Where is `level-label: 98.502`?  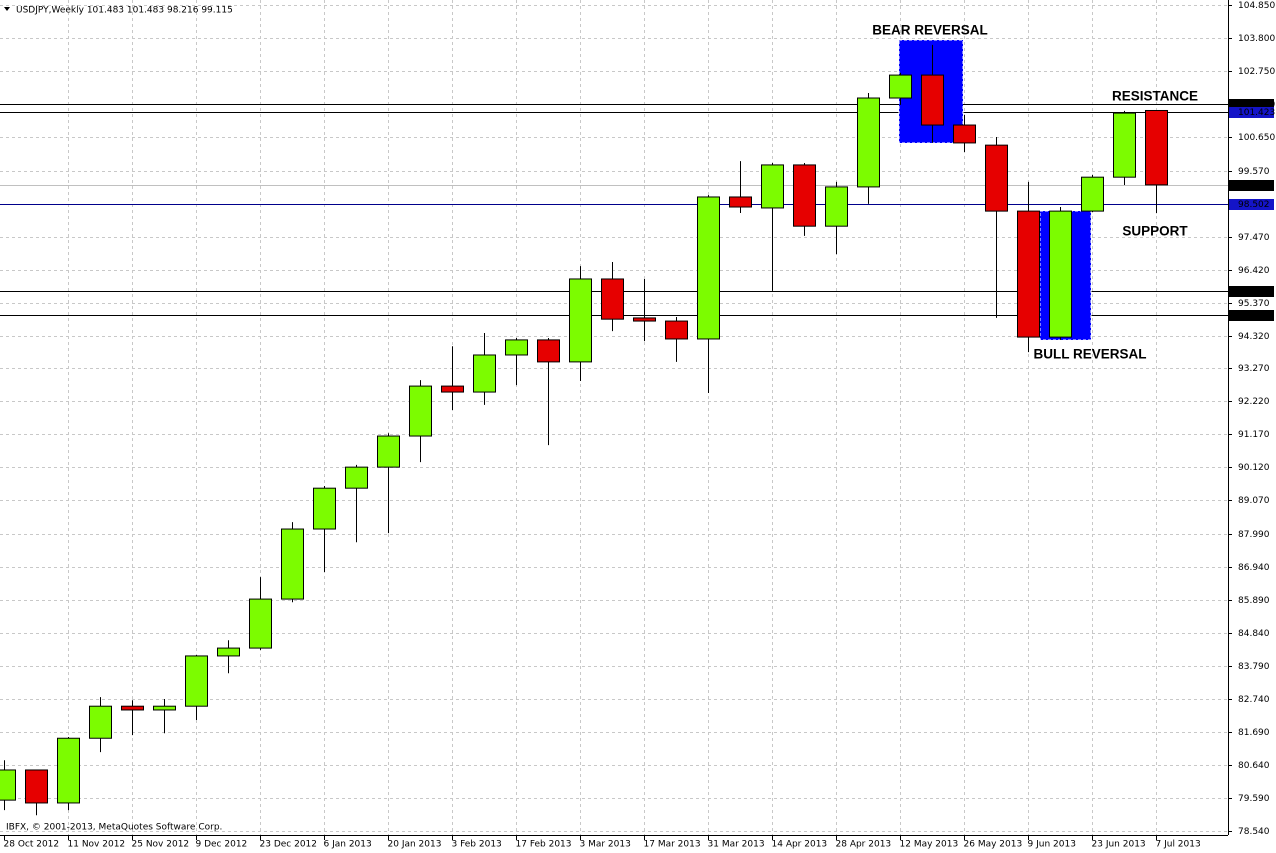 level-label: 98.502 is located at coordinates (1254, 205).